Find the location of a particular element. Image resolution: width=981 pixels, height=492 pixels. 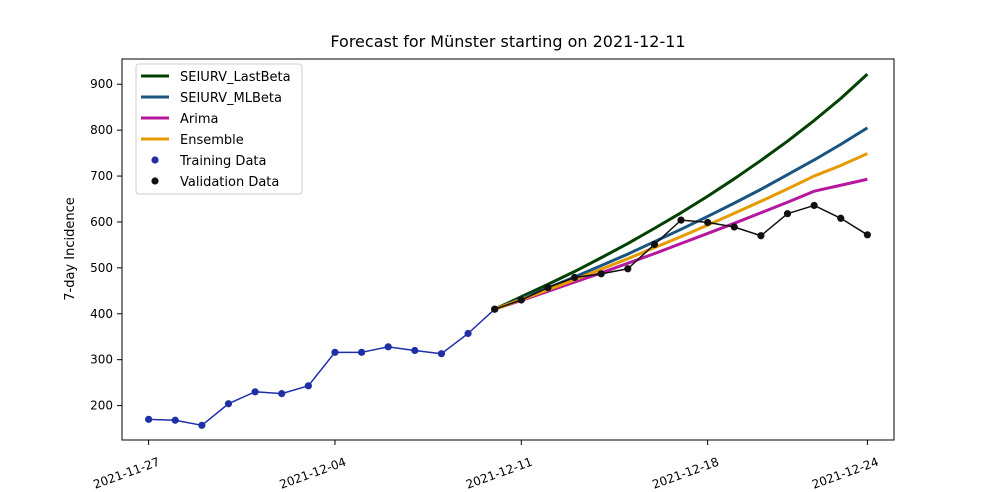

y-tick-label: 300 is located at coordinates (101, 360).